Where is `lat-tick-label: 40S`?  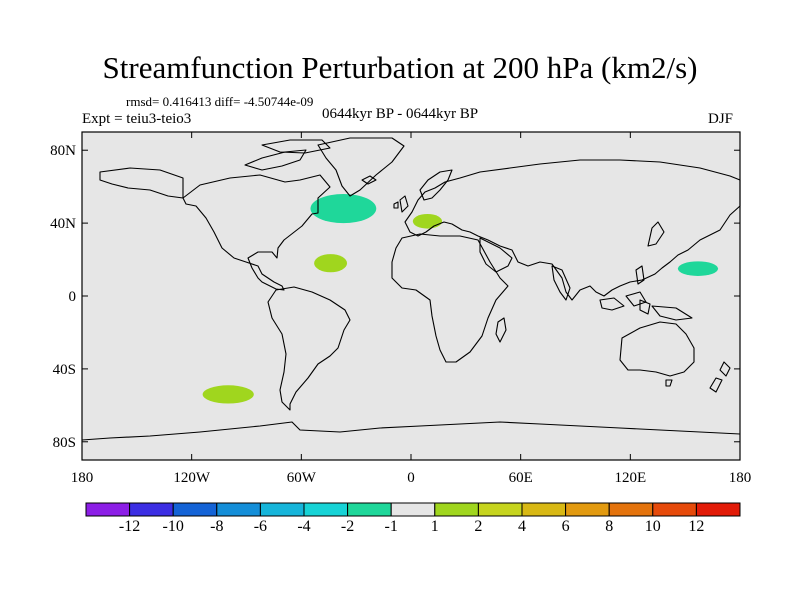
lat-tick-label: 40S is located at coordinates (64, 370).